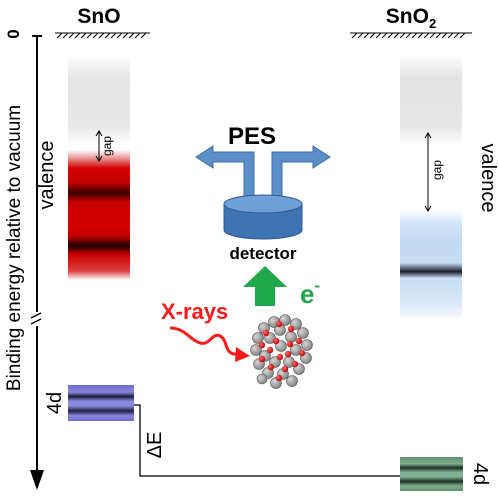 The width and height of the screenshot is (499, 500). I want to click on valence-label-left: valence, so click(47, 175).